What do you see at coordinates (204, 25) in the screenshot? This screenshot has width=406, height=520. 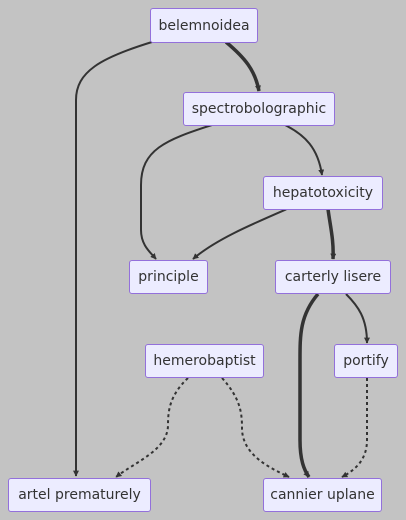 I see `node-belemnoidea: belemnoidea` at bounding box center [204, 25].